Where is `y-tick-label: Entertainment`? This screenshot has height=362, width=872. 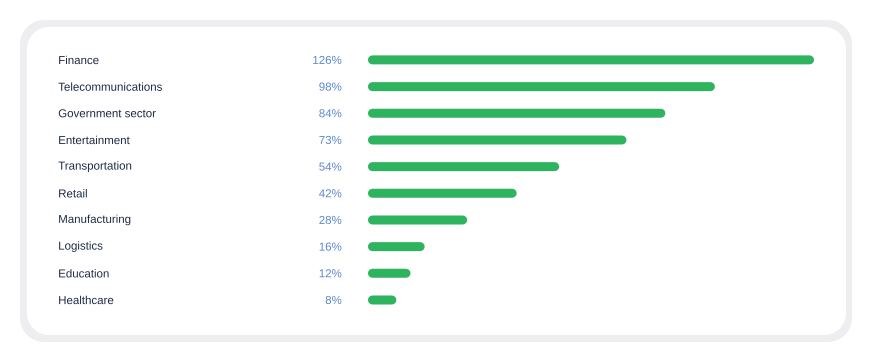 y-tick-label: Entertainment is located at coordinates (94, 140).